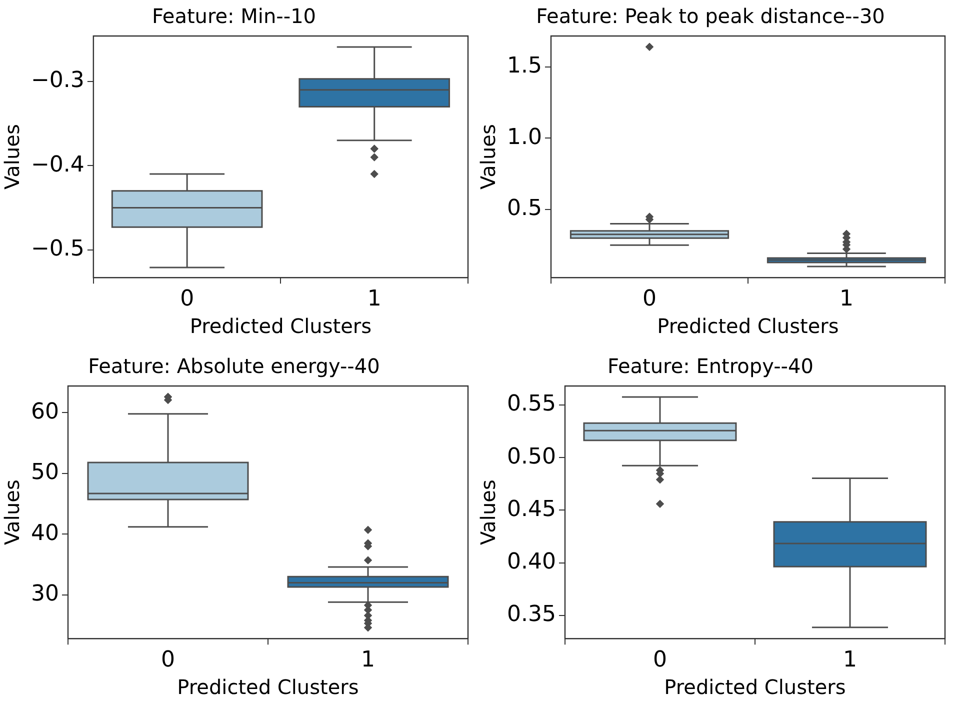 Image resolution: width=953 pixels, height=701 pixels. I want to click on y-tick-label: 50, so click(44, 473).